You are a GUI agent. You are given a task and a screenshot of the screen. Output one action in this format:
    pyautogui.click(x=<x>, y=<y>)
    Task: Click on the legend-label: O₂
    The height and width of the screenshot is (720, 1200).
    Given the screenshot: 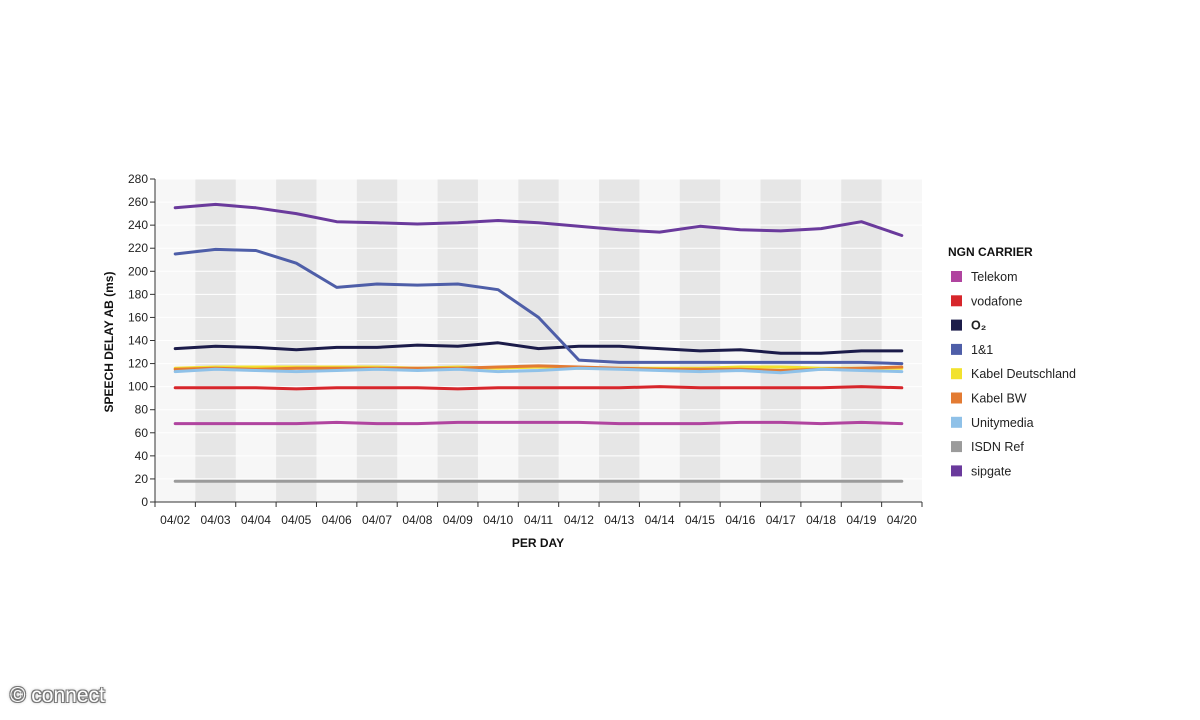 What is the action you would take?
    pyautogui.click(x=978, y=326)
    